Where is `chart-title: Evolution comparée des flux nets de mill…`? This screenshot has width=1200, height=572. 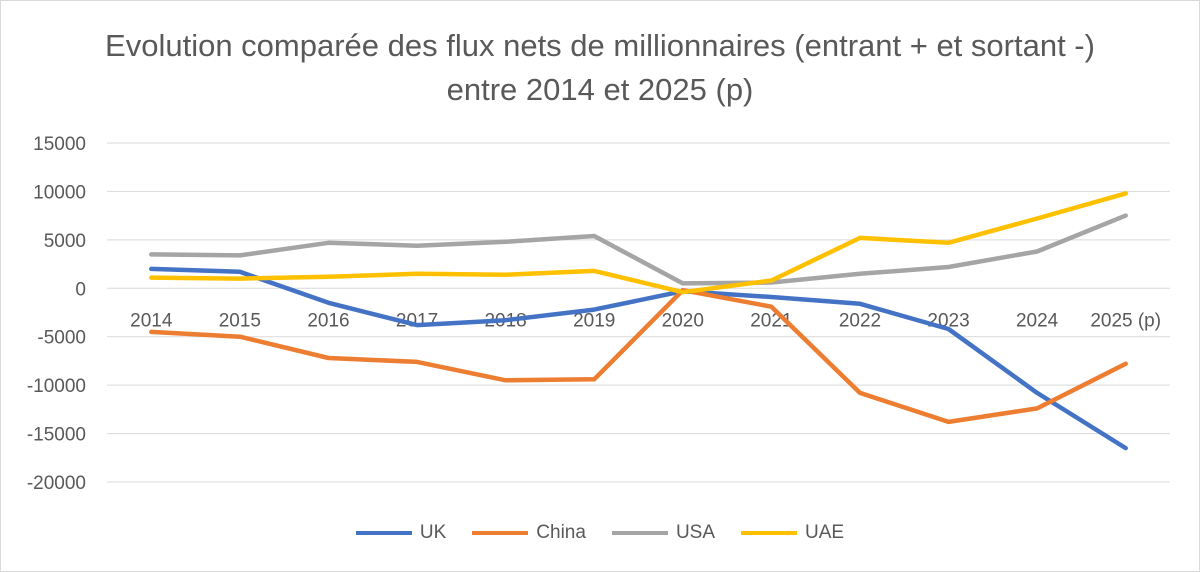 chart-title: Evolution comparée des flux nets de mill… is located at coordinates (600, 67).